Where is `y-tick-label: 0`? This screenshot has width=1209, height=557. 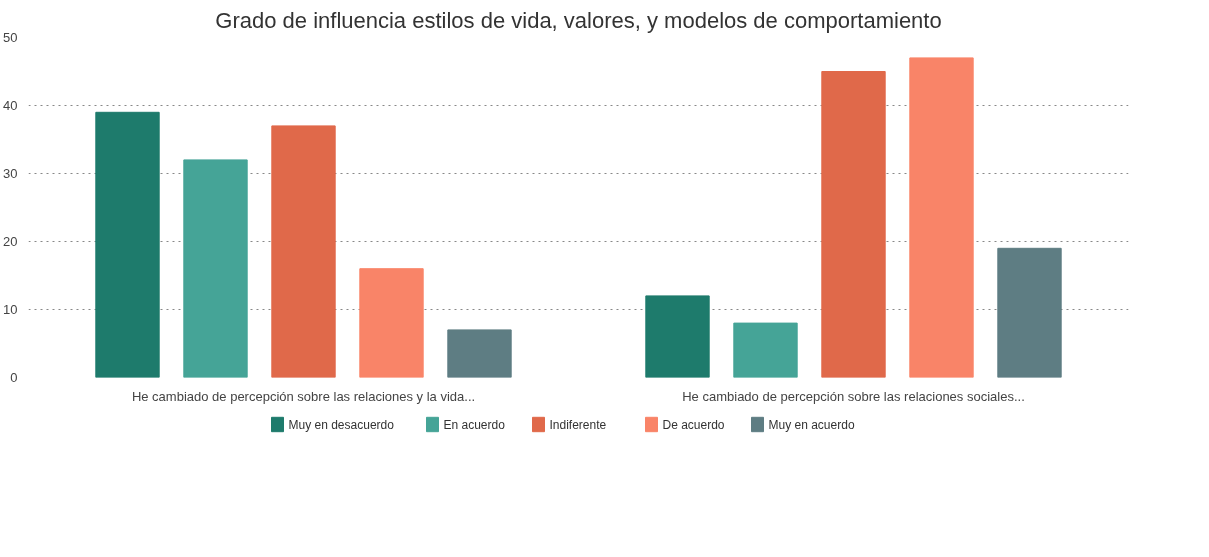
y-tick-label: 0 is located at coordinates (14, 377).